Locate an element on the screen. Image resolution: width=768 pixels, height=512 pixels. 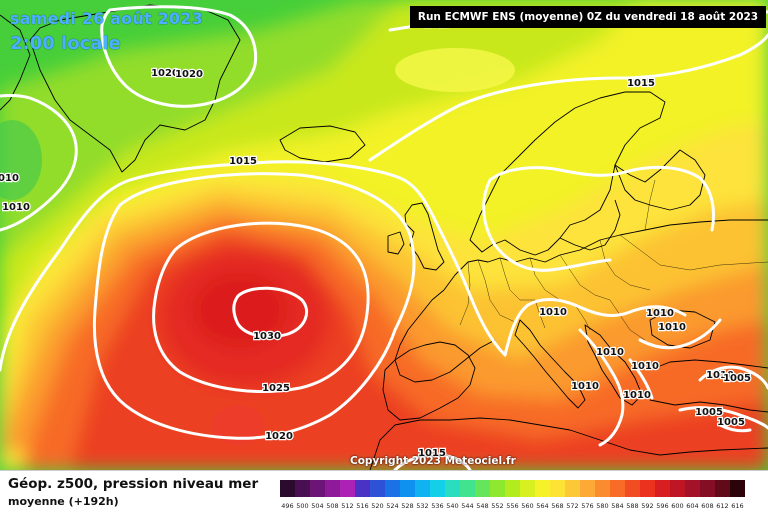
color-scale-label: 512 is located at coordinates (347, 506).